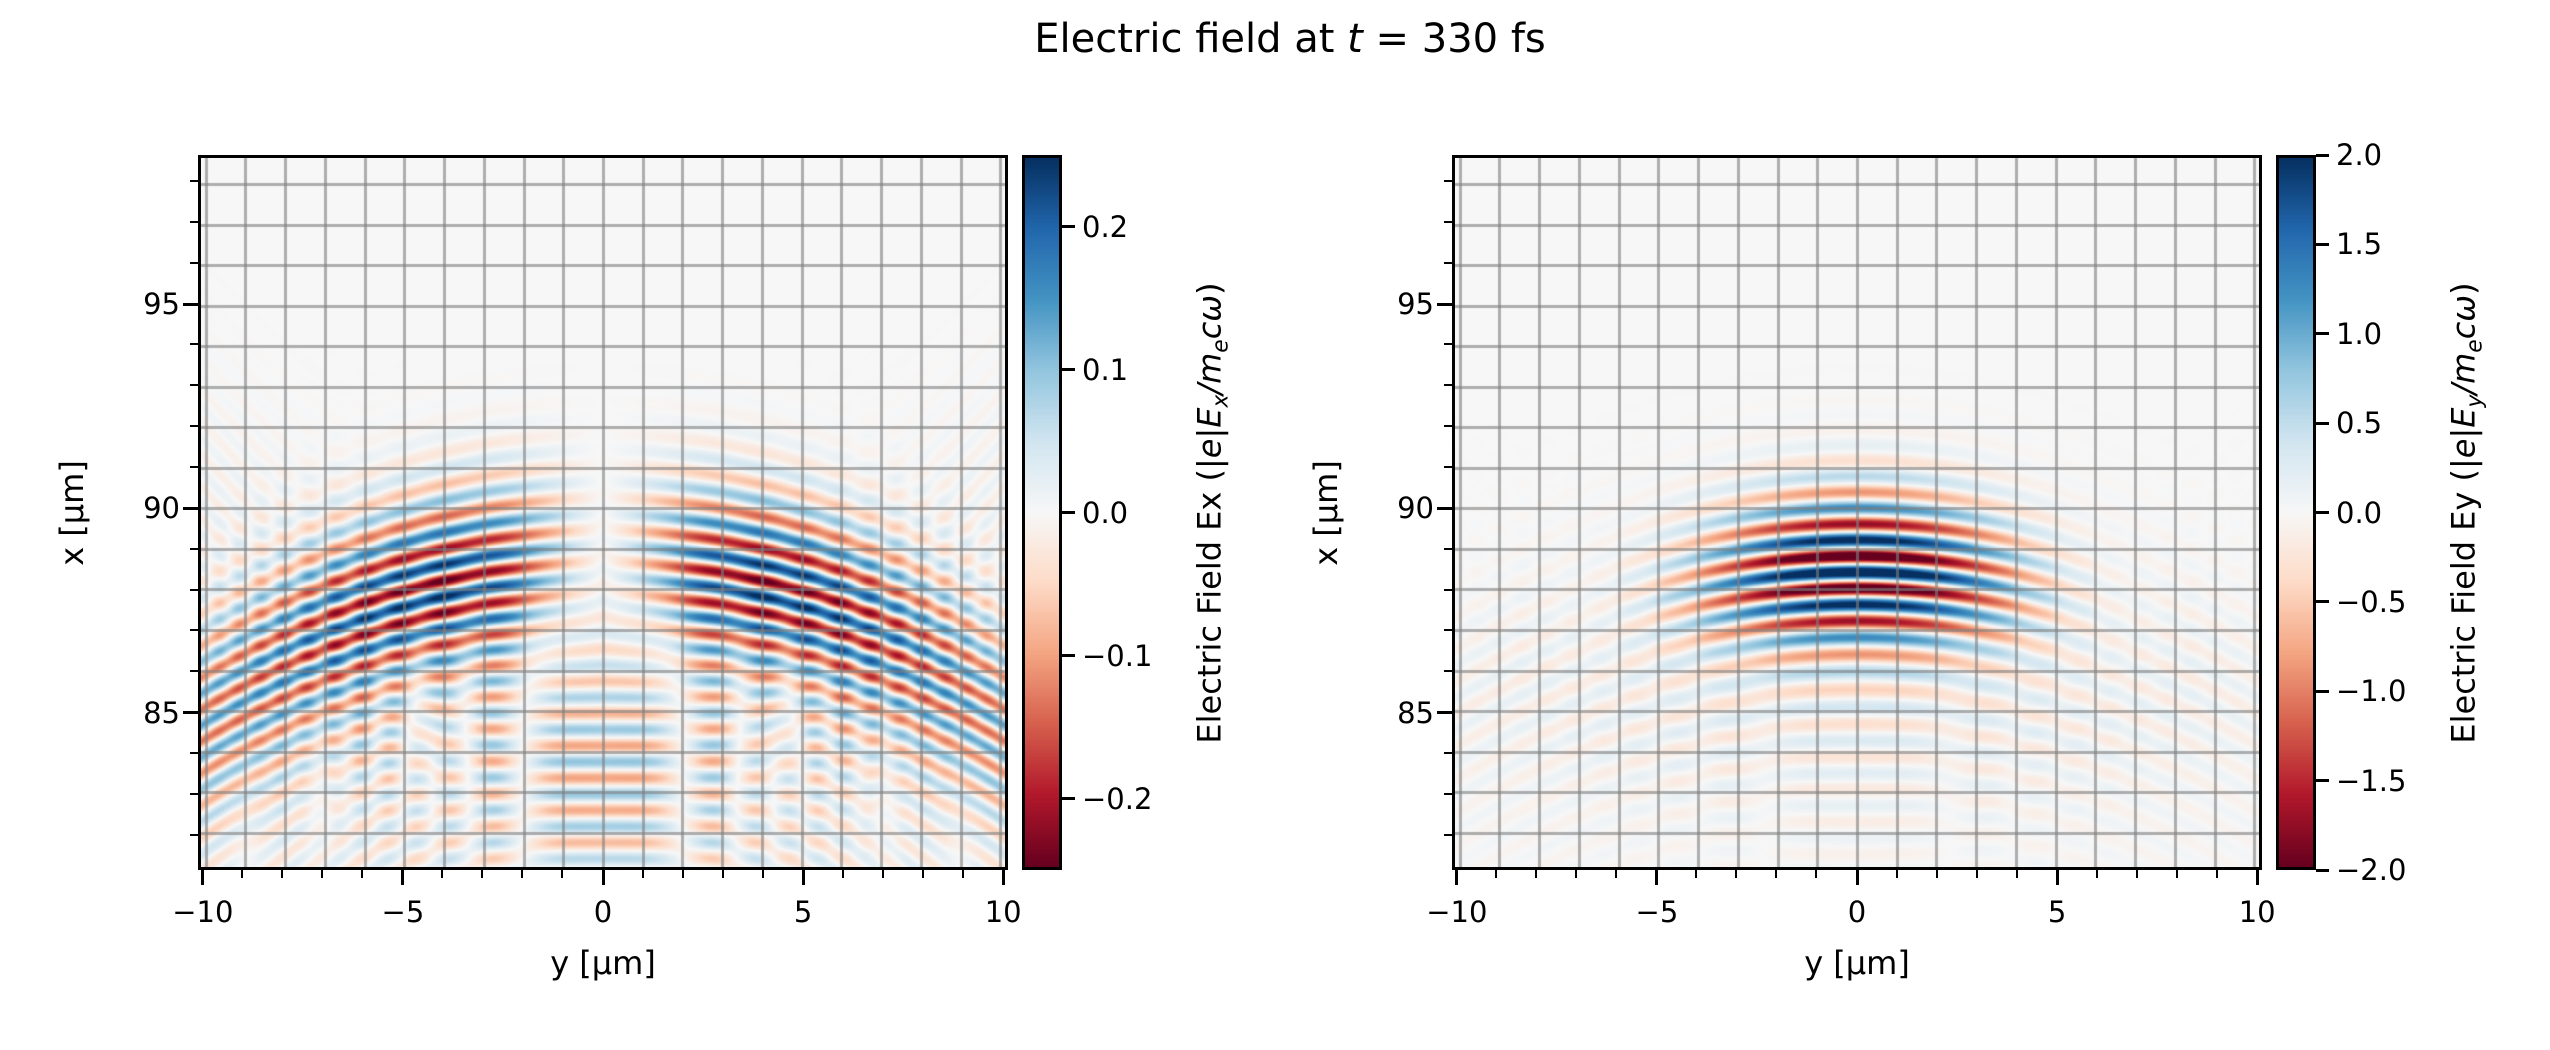 The width and height of the screenshot is (2550, 1050). I want to click on x-tick-label: 0, so click(603, 912).